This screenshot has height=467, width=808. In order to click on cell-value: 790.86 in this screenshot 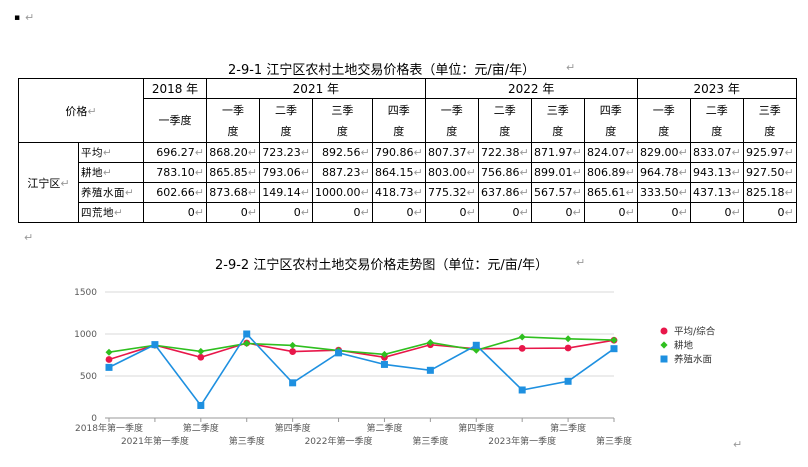, I will do `click(394, 152)`.